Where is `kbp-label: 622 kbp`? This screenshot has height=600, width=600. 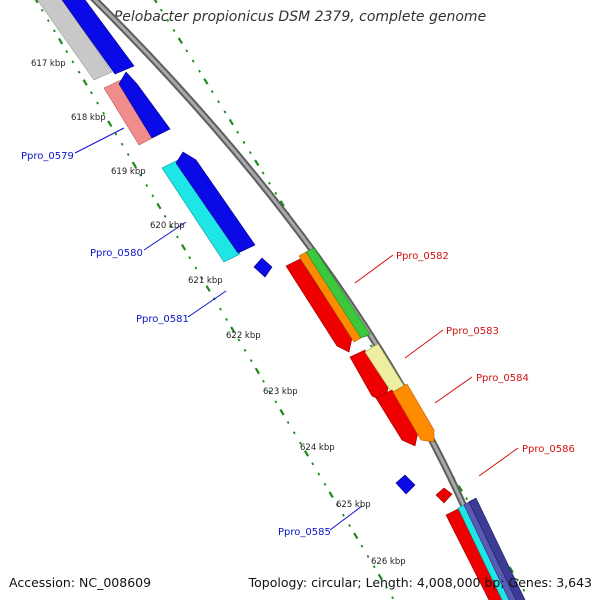
kbp-label: 622 kbp is located at coordinates (243, 336).